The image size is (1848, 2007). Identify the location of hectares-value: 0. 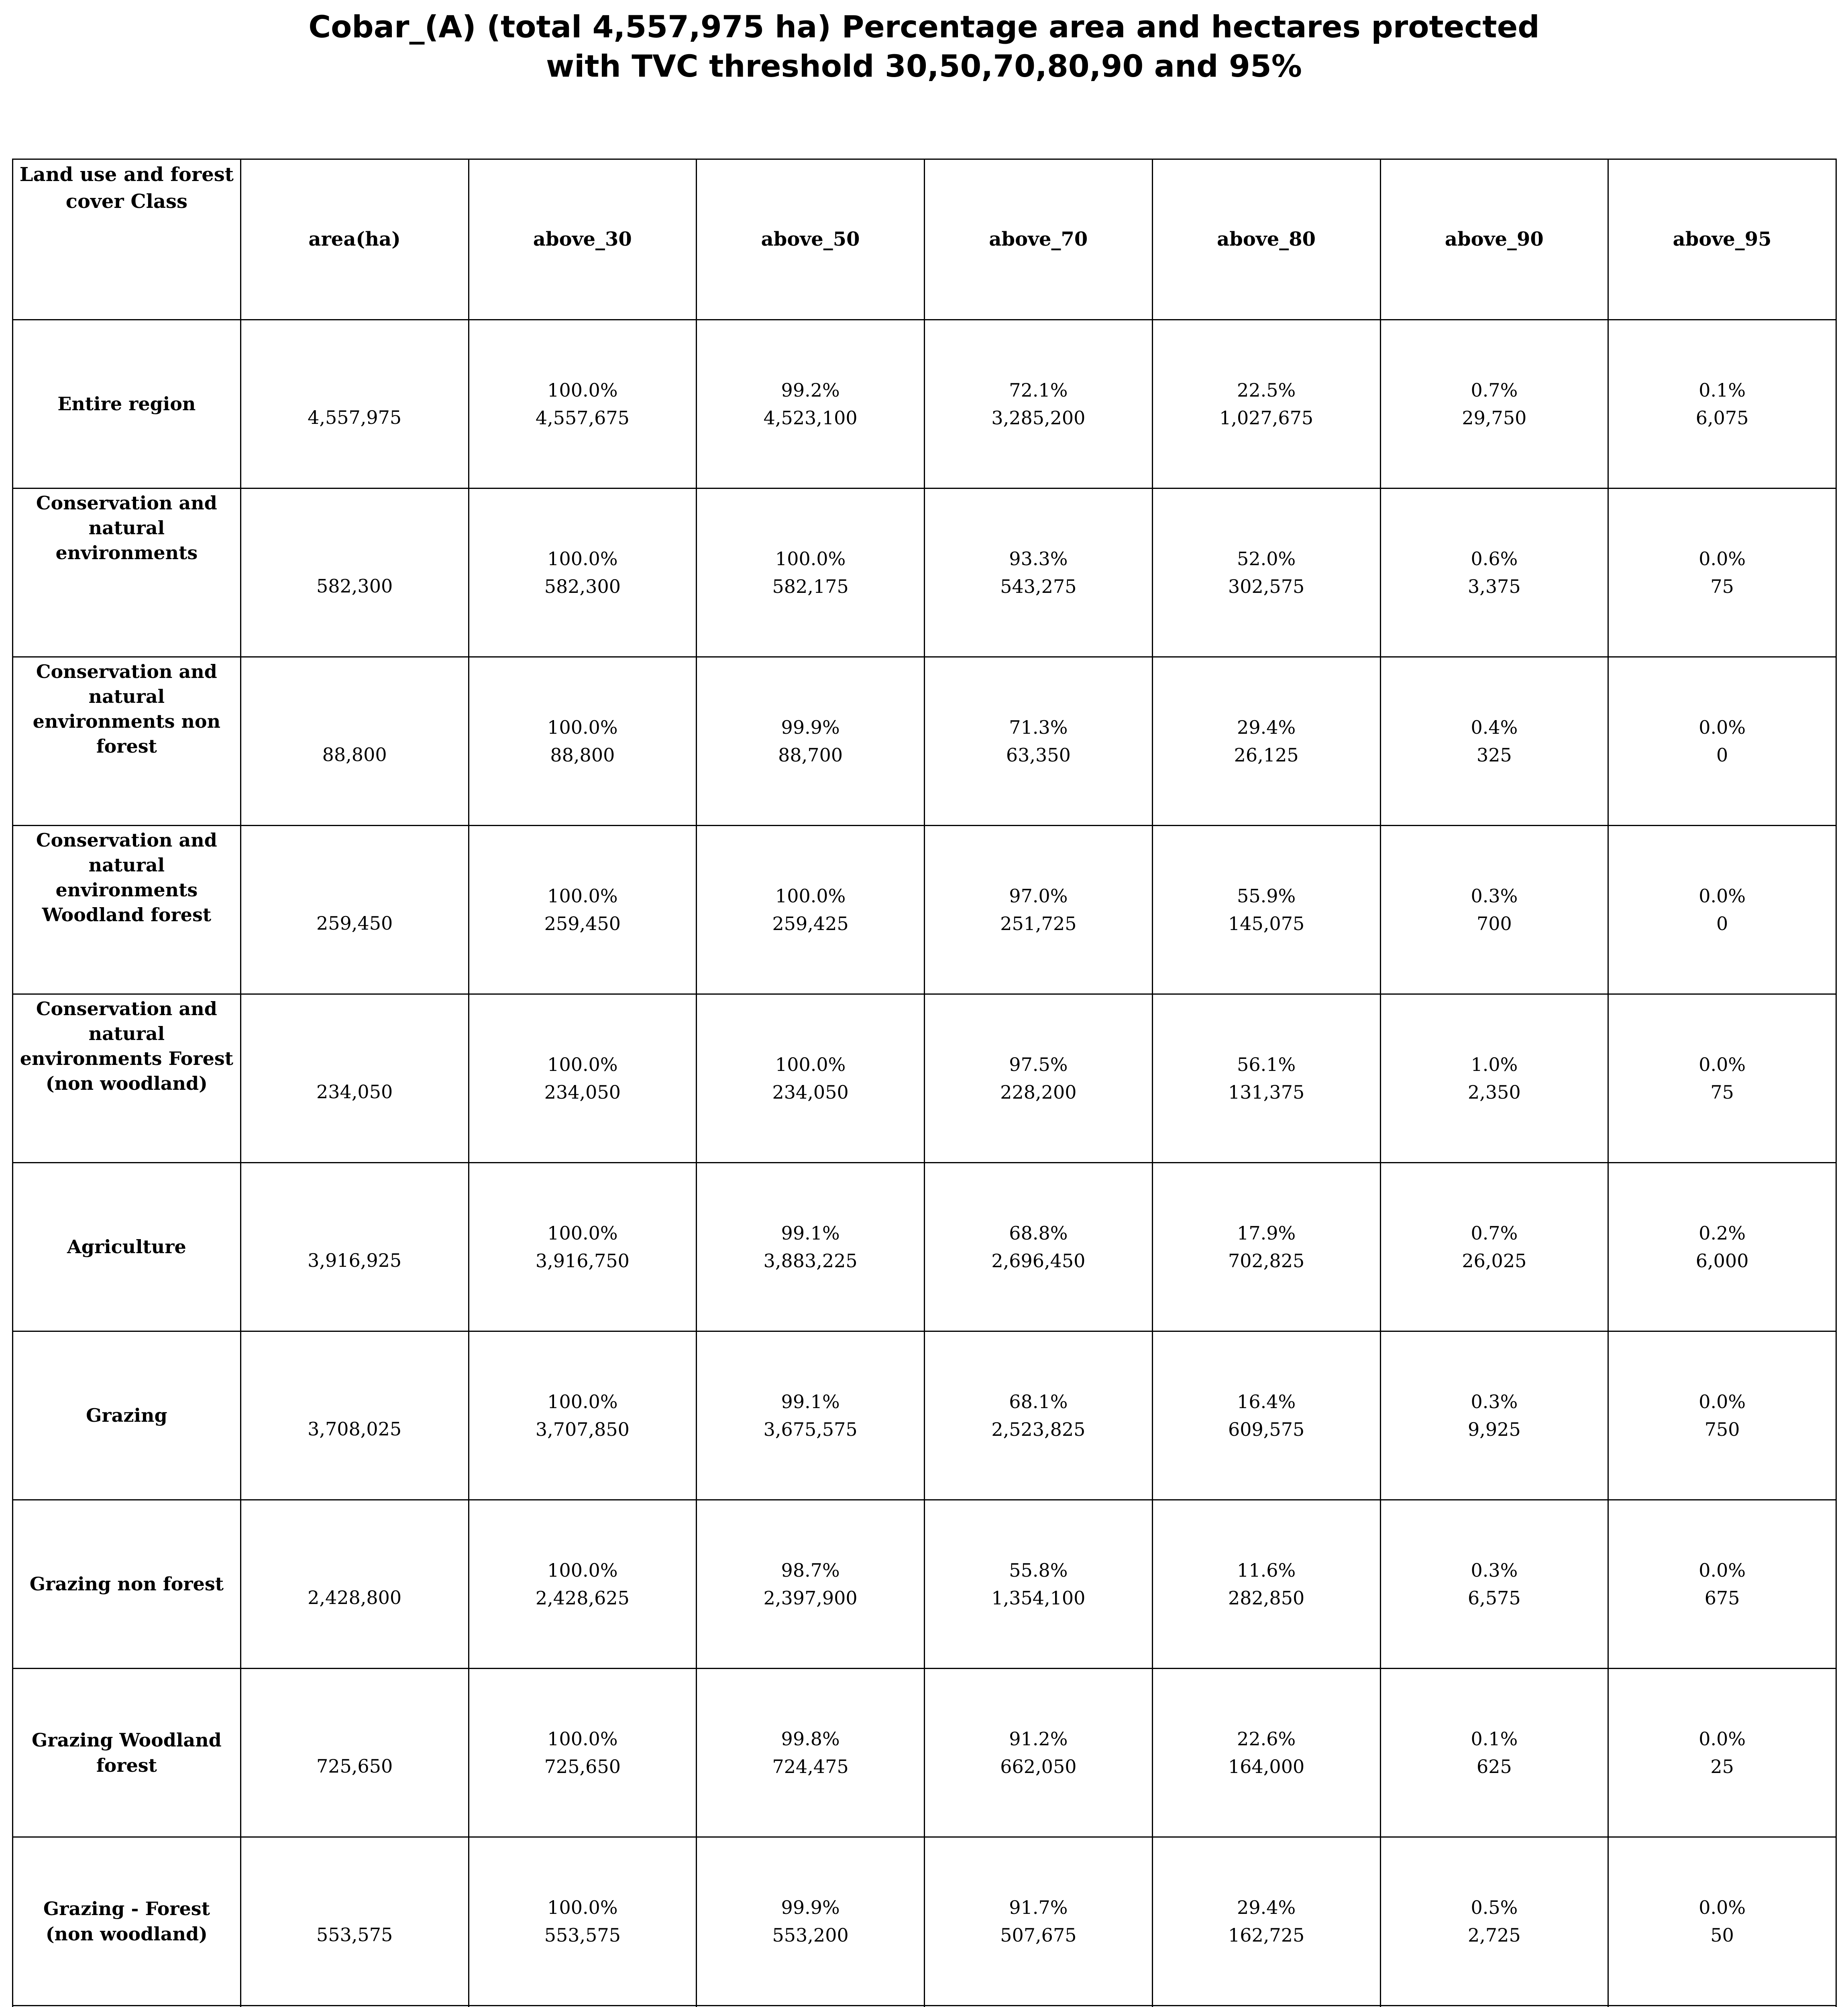
(1722, 923).